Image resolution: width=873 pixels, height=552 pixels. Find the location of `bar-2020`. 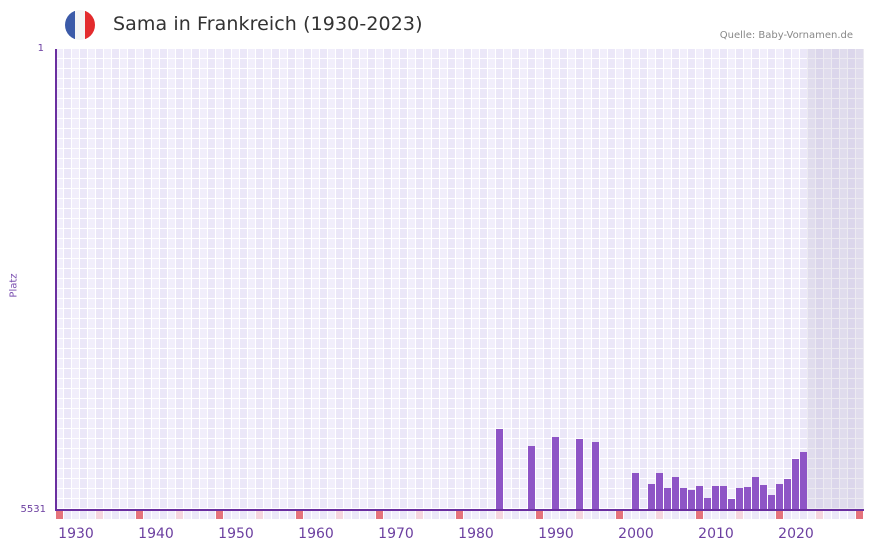

bar-2020 is located at coordinates (795, 484).